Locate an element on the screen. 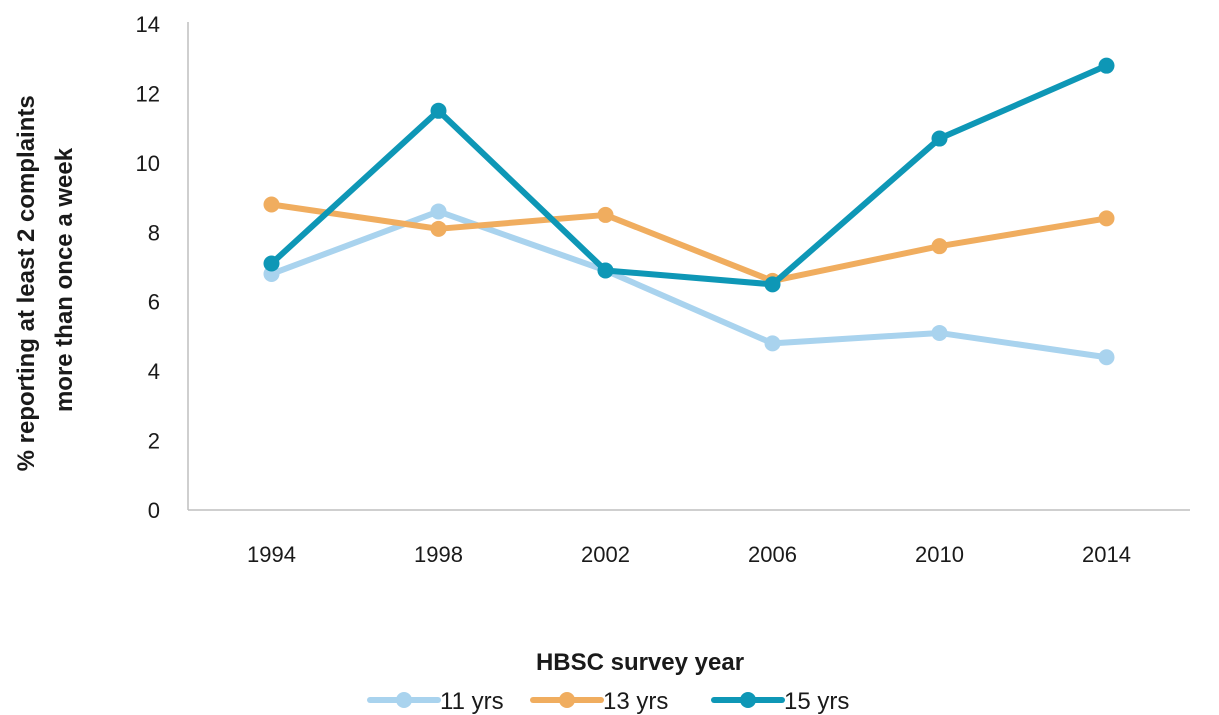 Image resolution: width=1219 pixels, height=715 pixels. x-tick-label: 2002 is located at coordinates (605, 554).